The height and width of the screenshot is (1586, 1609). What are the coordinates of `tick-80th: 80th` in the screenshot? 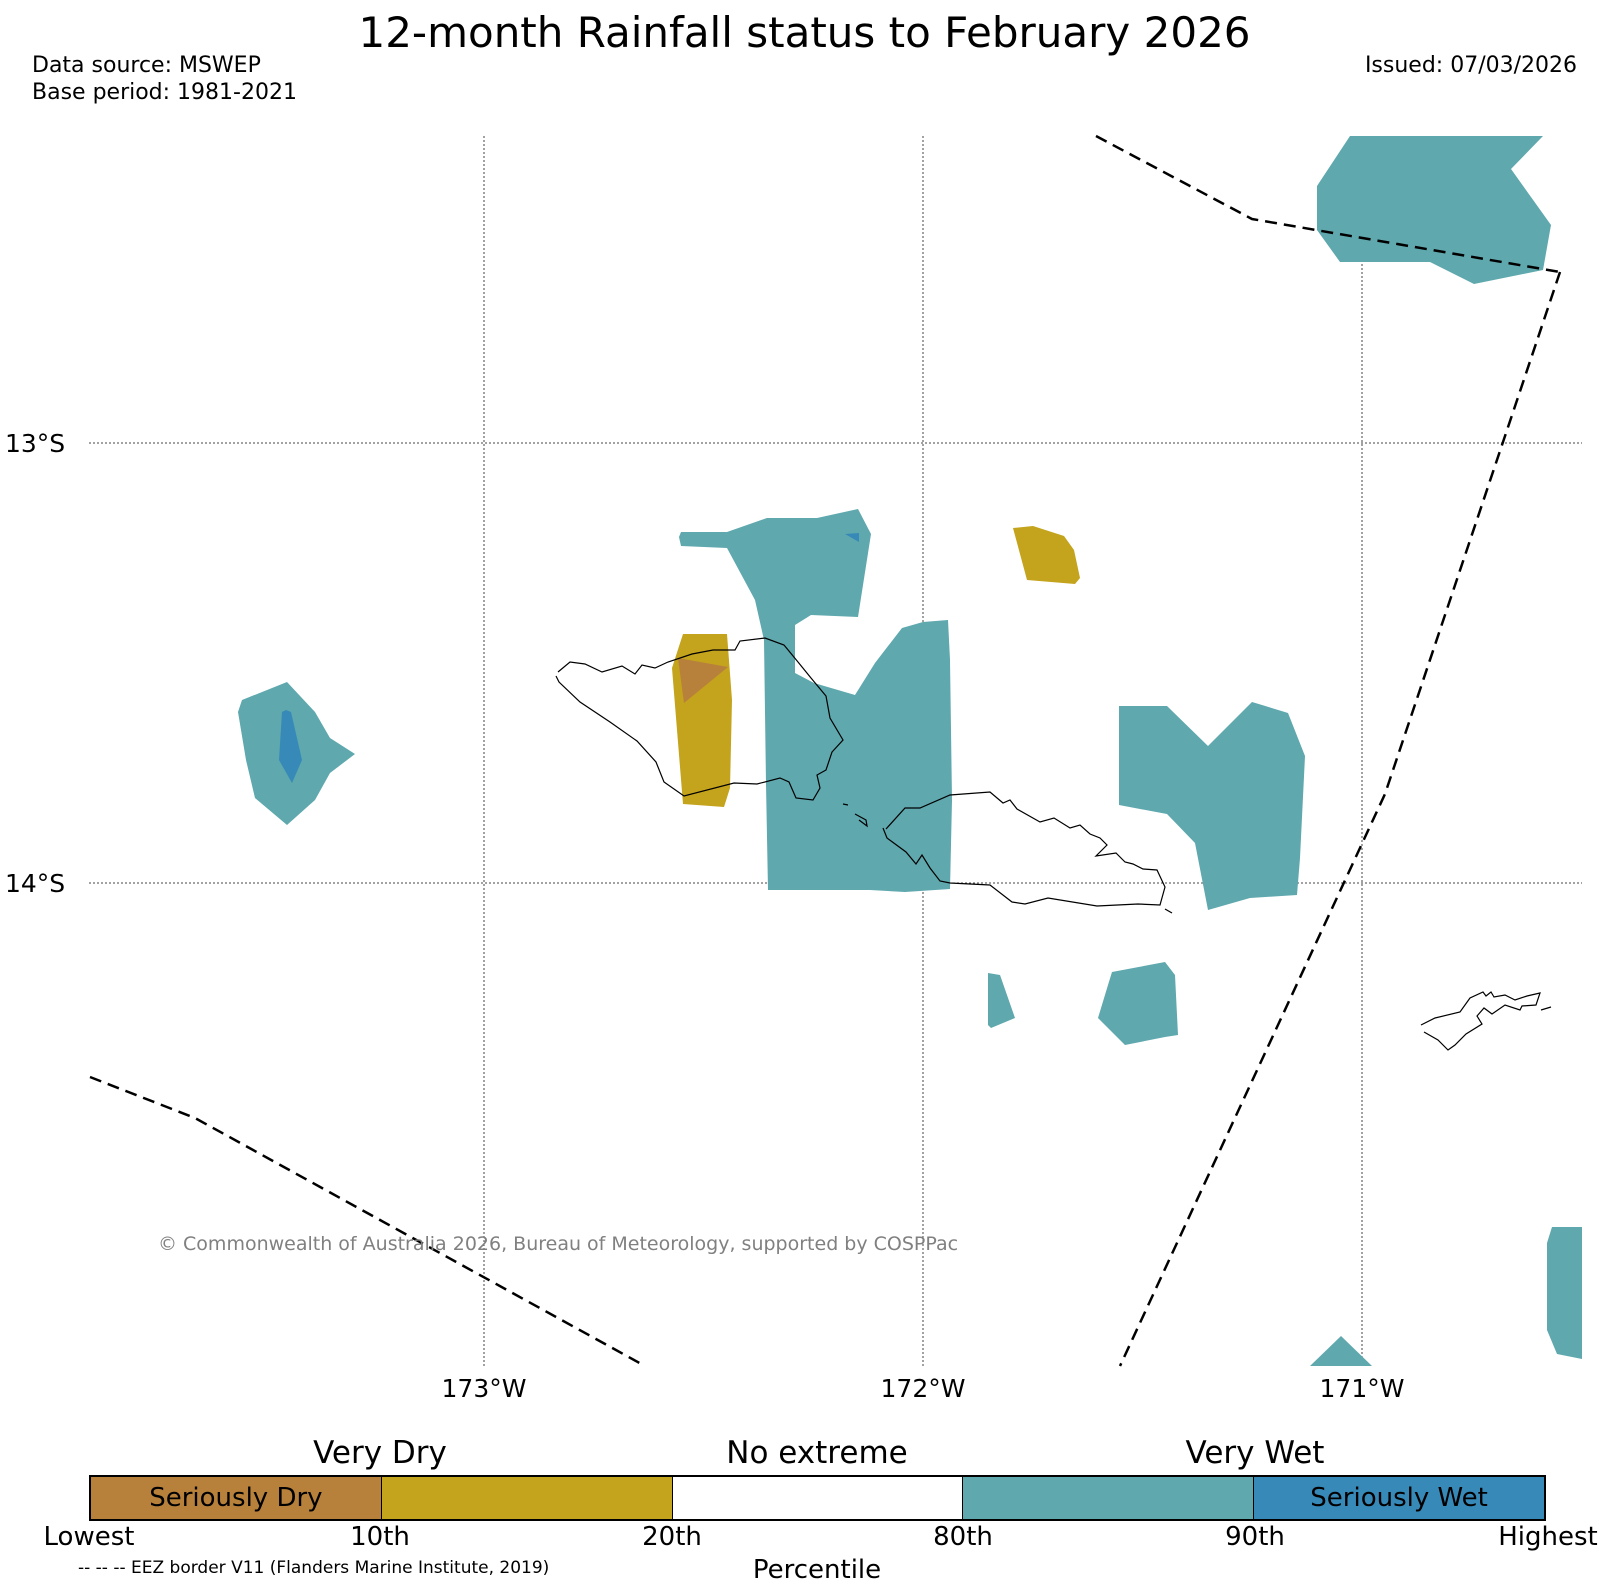 It's located at (963, 1537).